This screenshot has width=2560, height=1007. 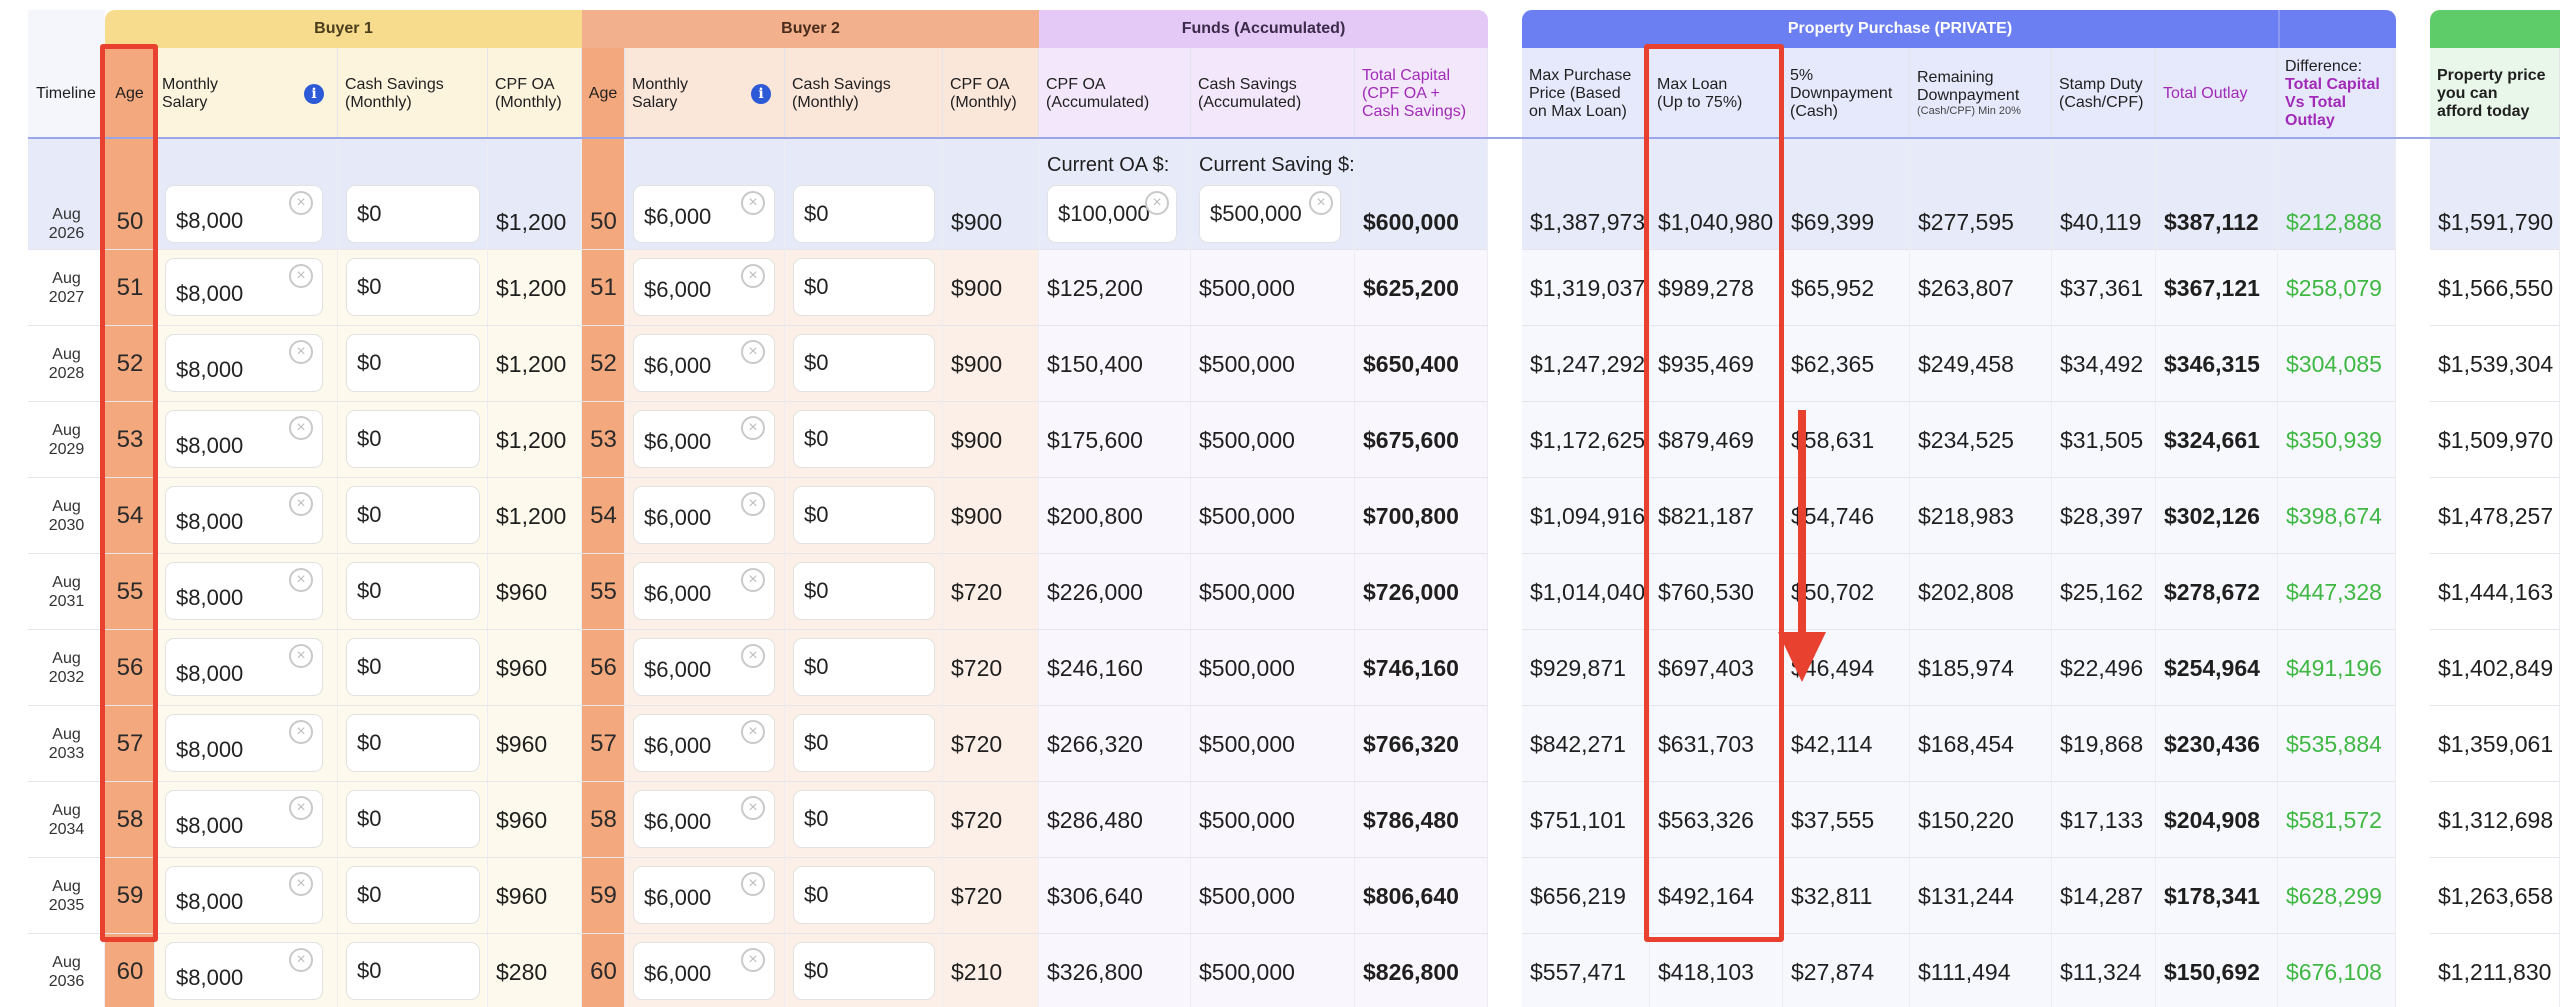 I want to click on value-maxprice: $842,271, so click(x=1578, y=743).